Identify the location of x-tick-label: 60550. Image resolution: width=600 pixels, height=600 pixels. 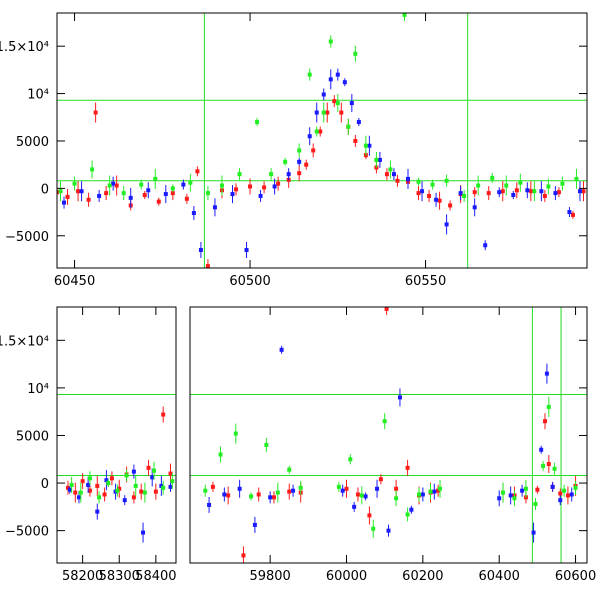
(425, 281).